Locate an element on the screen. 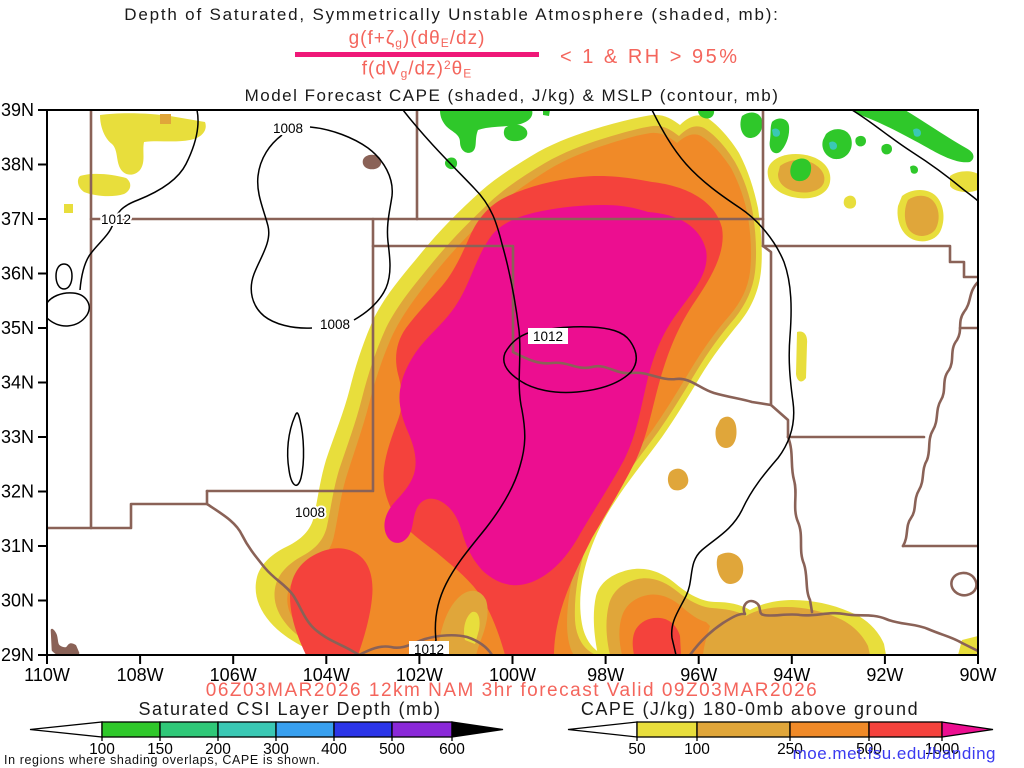 The height and width of the screenshot is (768, 1024). colorbars: 100 150 200 300 400 500 600 50 100 250 500 1000 is located at coordinates (511, 739).